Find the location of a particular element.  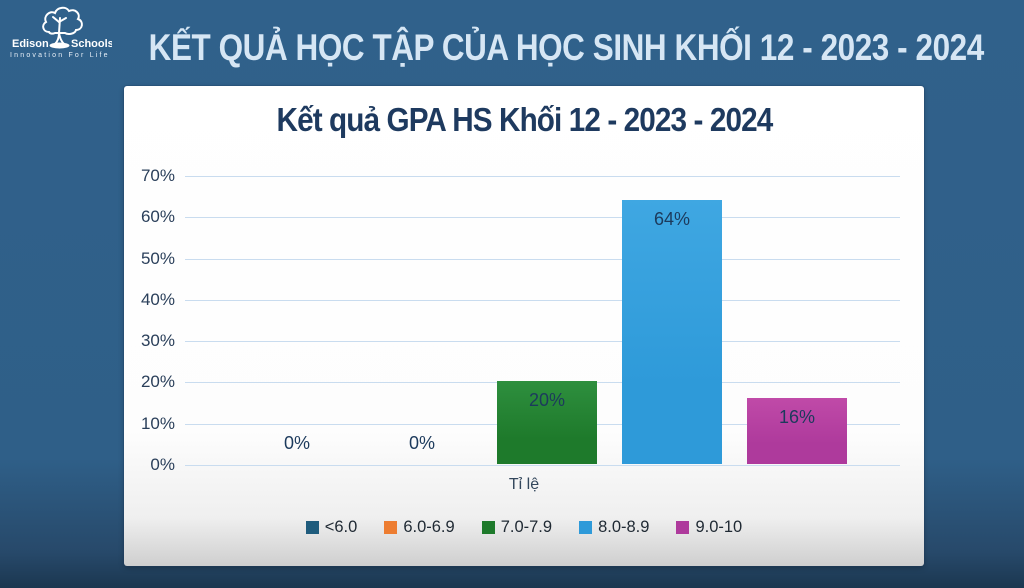

tree-icon: Edison Schools is located at coordinates (62, 28).